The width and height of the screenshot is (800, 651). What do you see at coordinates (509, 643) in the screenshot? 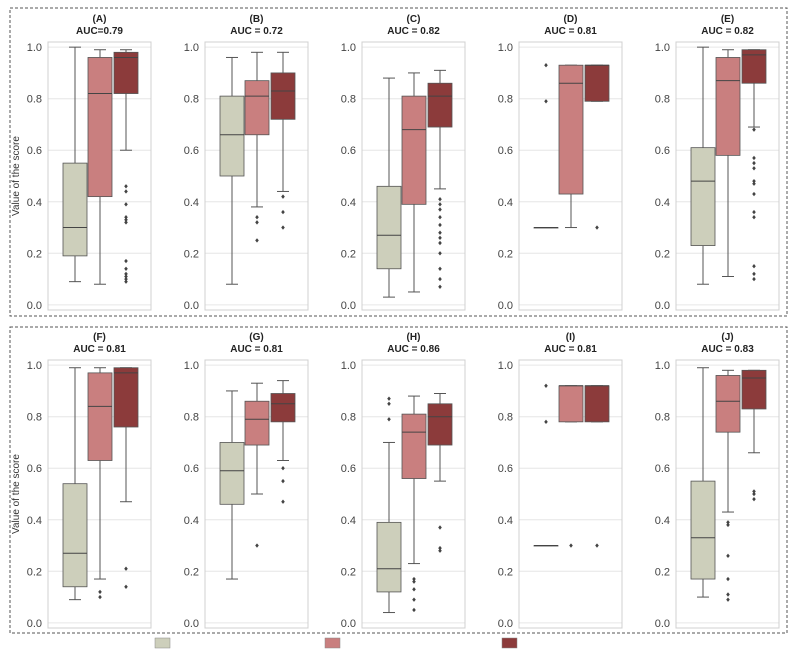
I see `legend-swatch` at bounding box center [509, 643].